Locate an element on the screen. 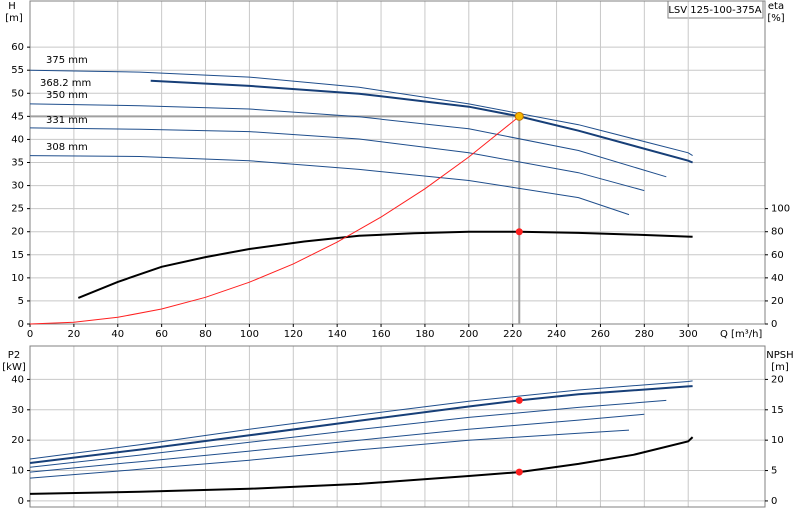  y-tick-label: 55 is located at coordinates (17, 70).